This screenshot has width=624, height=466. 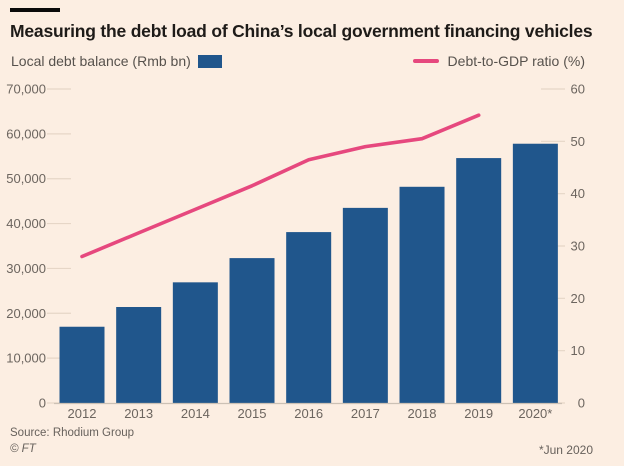 What do you see at coordinates (26, 133) in the screenshot?
I see `left-axis-label: 60,000` at bounding box center [26, 133].